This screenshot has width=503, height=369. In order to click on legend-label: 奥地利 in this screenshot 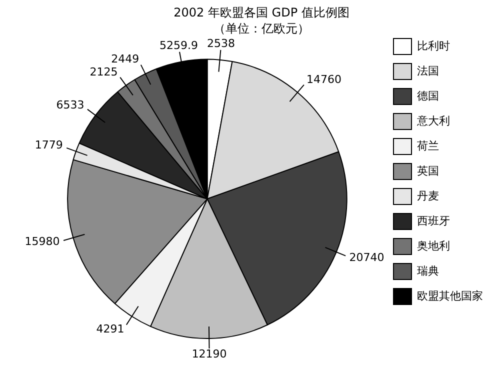, I will do `click(433, 245)`.